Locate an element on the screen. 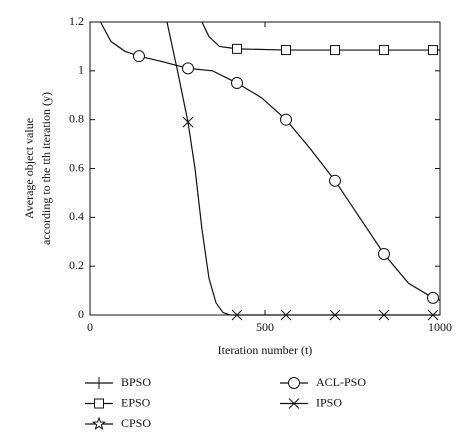 Image resolution: width=474 pixels, height=447 pixels. y-axis-label: according to the tth iteration (y) is located at coordinates (46, 168).